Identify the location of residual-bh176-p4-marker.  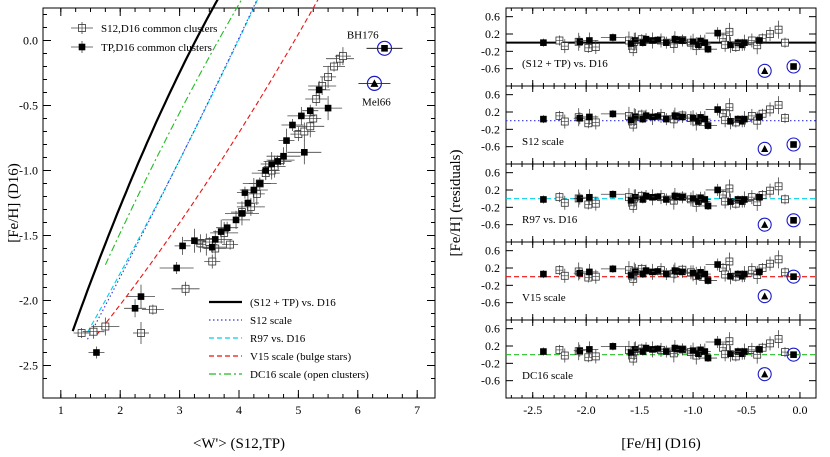
(793, 354).